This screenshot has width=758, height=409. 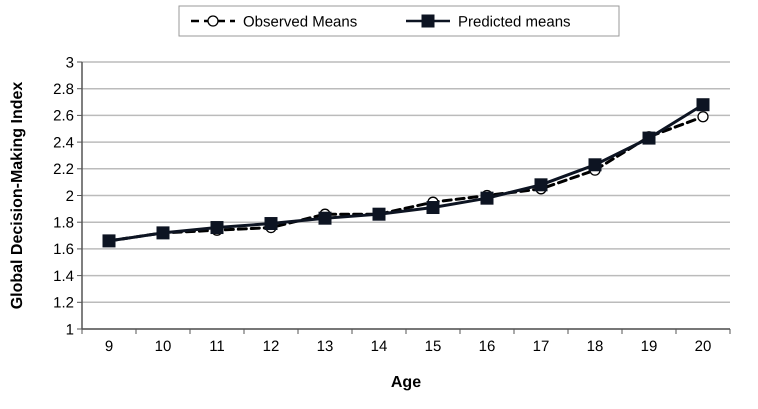 I want to click on y-tick-label: 1.4, so click(x=63, y=276).